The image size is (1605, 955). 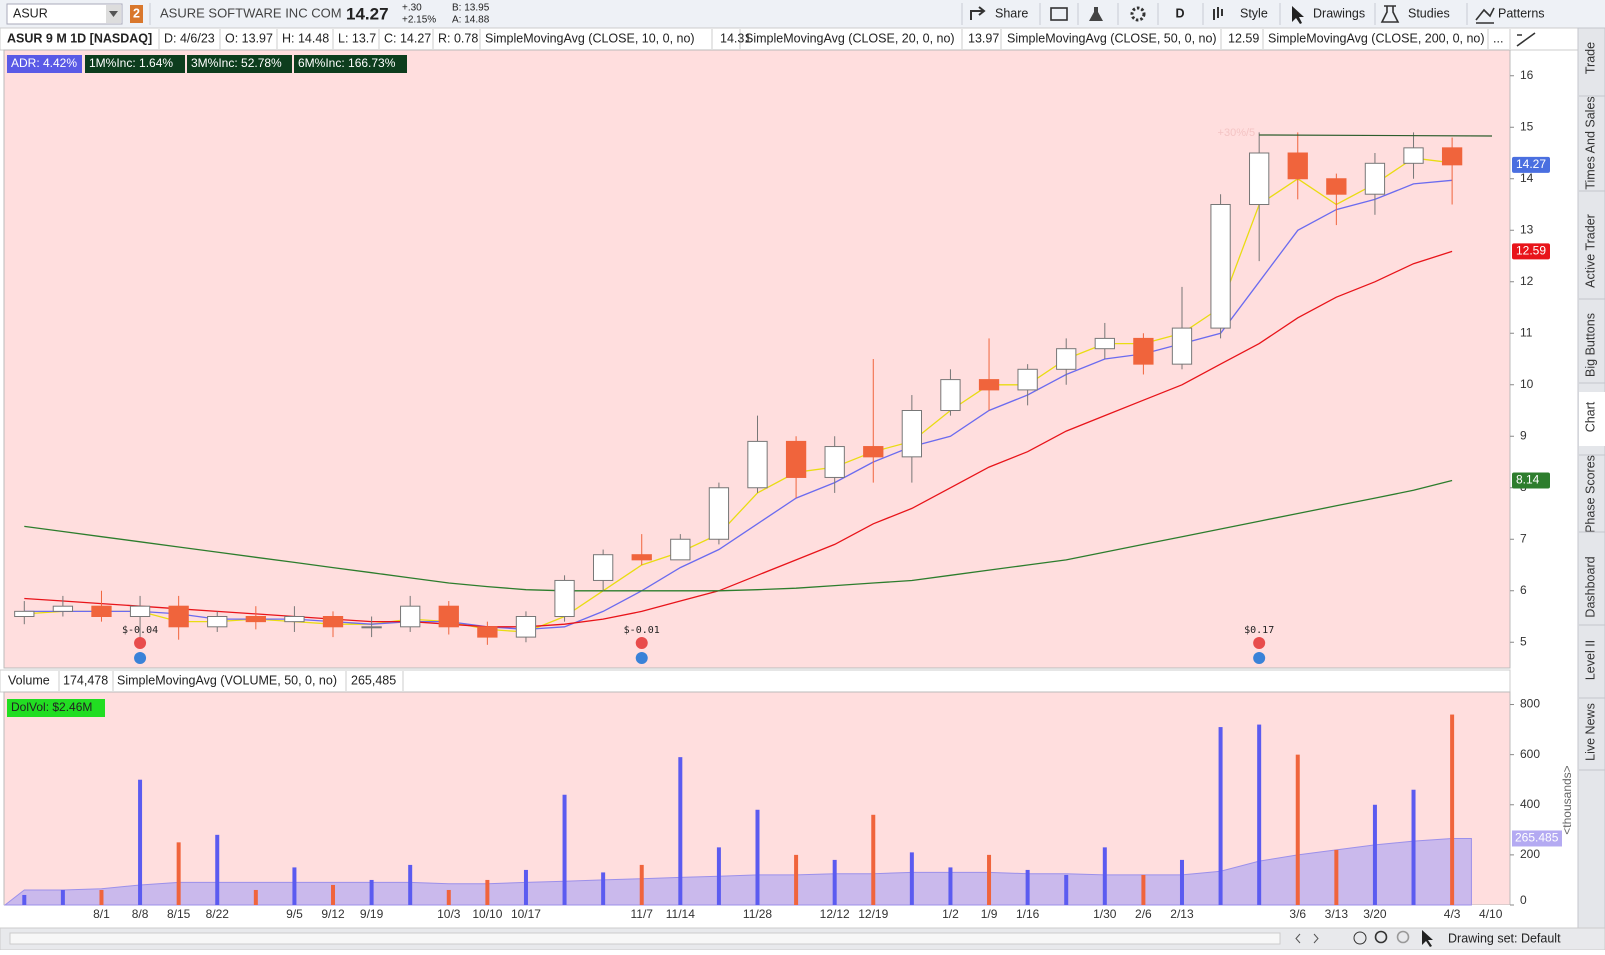 What do you see at coordinates (642, 630) in the screenshot?
I see `earnings-label: $-0.01` at bounding box center [642, 630].